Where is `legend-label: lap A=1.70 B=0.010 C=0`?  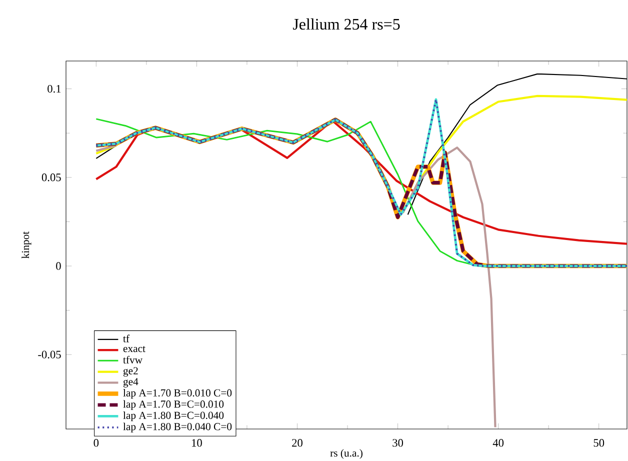
legend-label: lap A=1.70 B=0.010 C=0 is located at coordinates (177, 393).